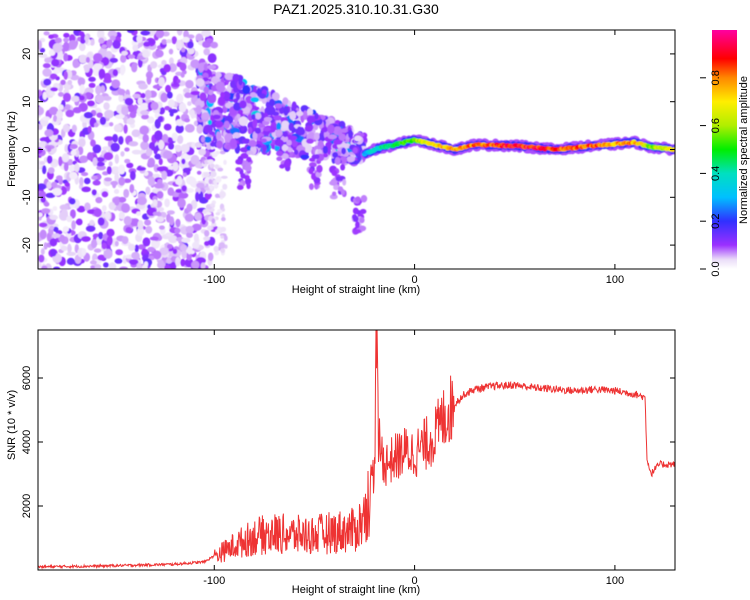  I want to click on colorbar-label: Normalized spectral amplitude, so click(744, 150).